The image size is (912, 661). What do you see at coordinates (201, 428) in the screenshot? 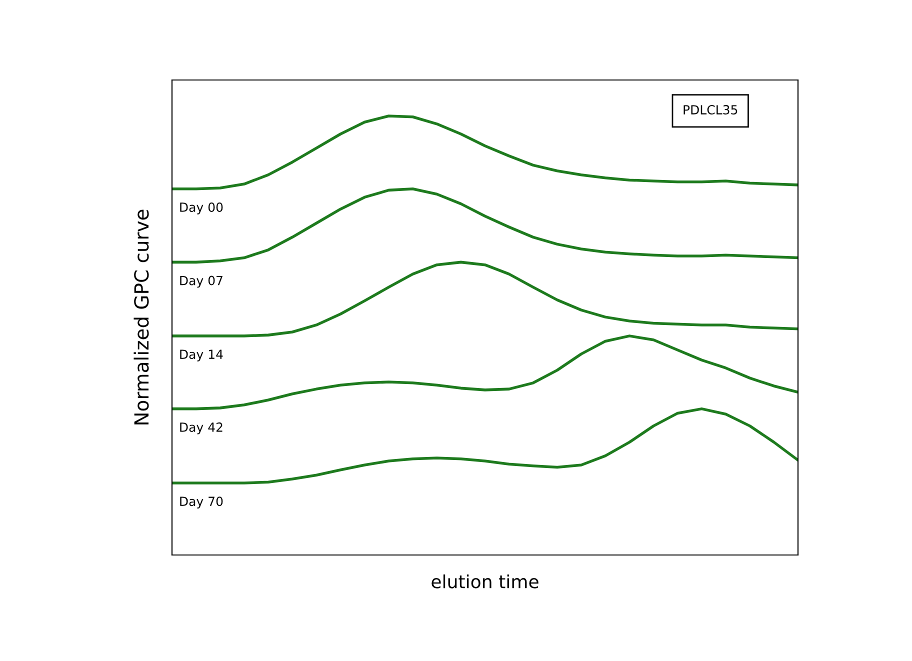
I see `series-label: Day 42` at bounding box center [201, 428].